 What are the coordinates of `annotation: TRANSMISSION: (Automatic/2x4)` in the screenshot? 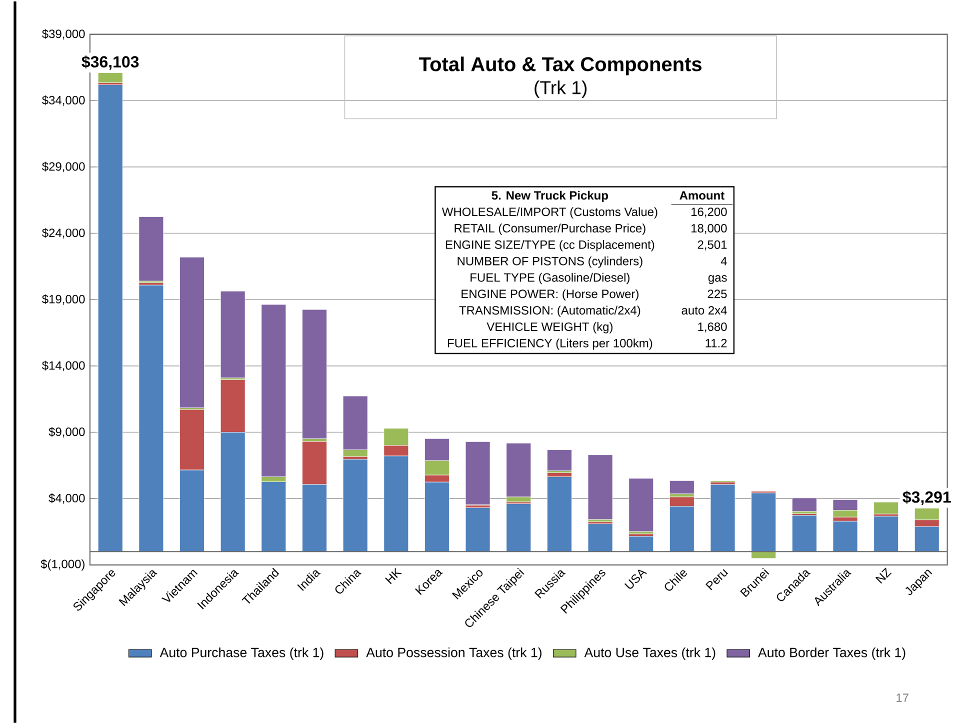 It's located at (549, 311).